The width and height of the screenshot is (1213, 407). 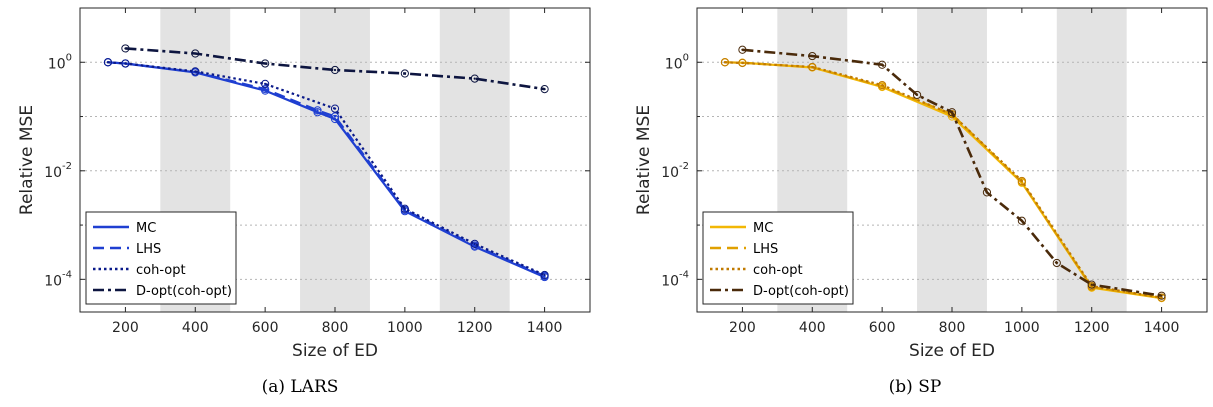 What do you see at coordinates (475, 328) in the screenshot?
I see `x-tick-label: 1200` at bounding box center [475, 328].